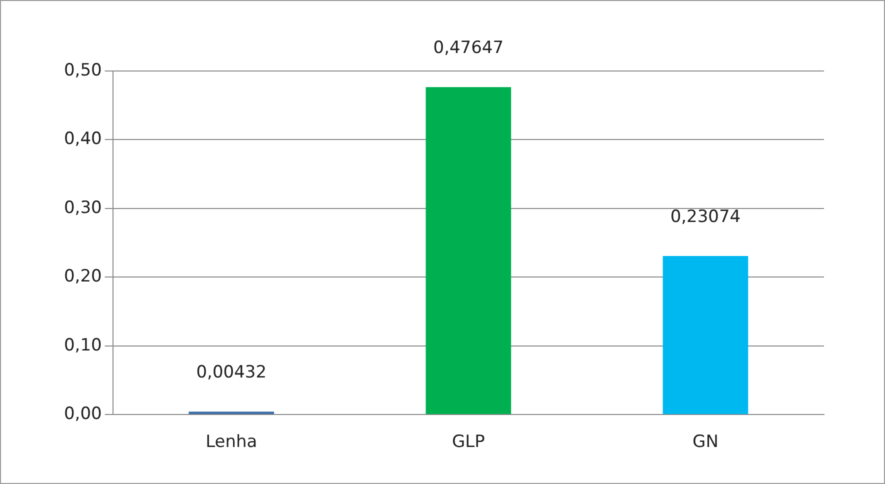  Describe the element at coordinates (83, 414) in the screenshot. I see `y-tick-label: 0,00` at that location.